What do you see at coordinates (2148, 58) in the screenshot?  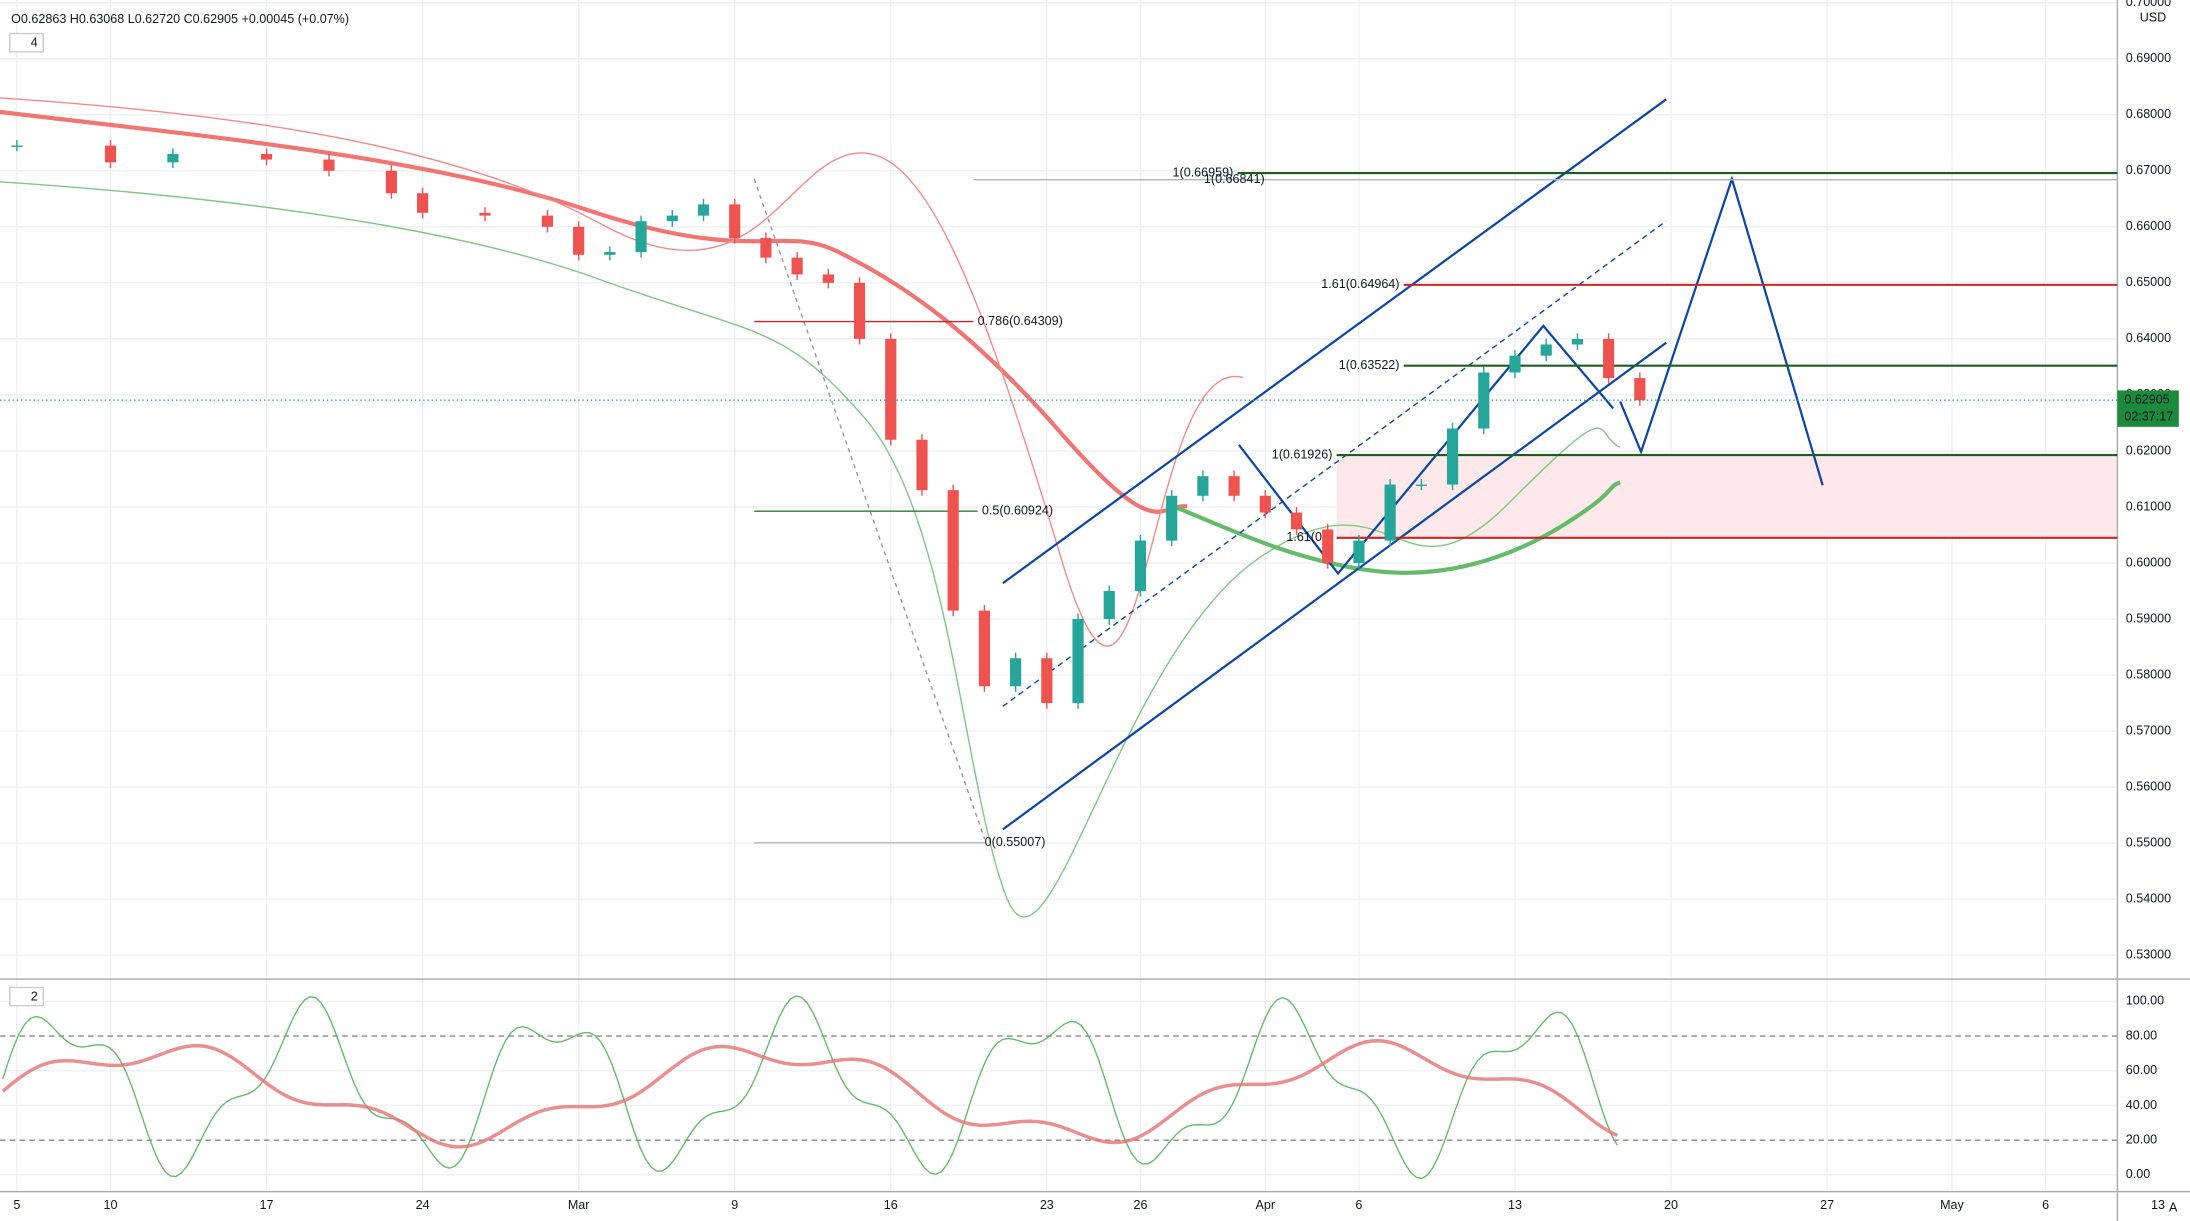 I see `y-tick-label: 0.69000` at bounding box center [2148, 58].